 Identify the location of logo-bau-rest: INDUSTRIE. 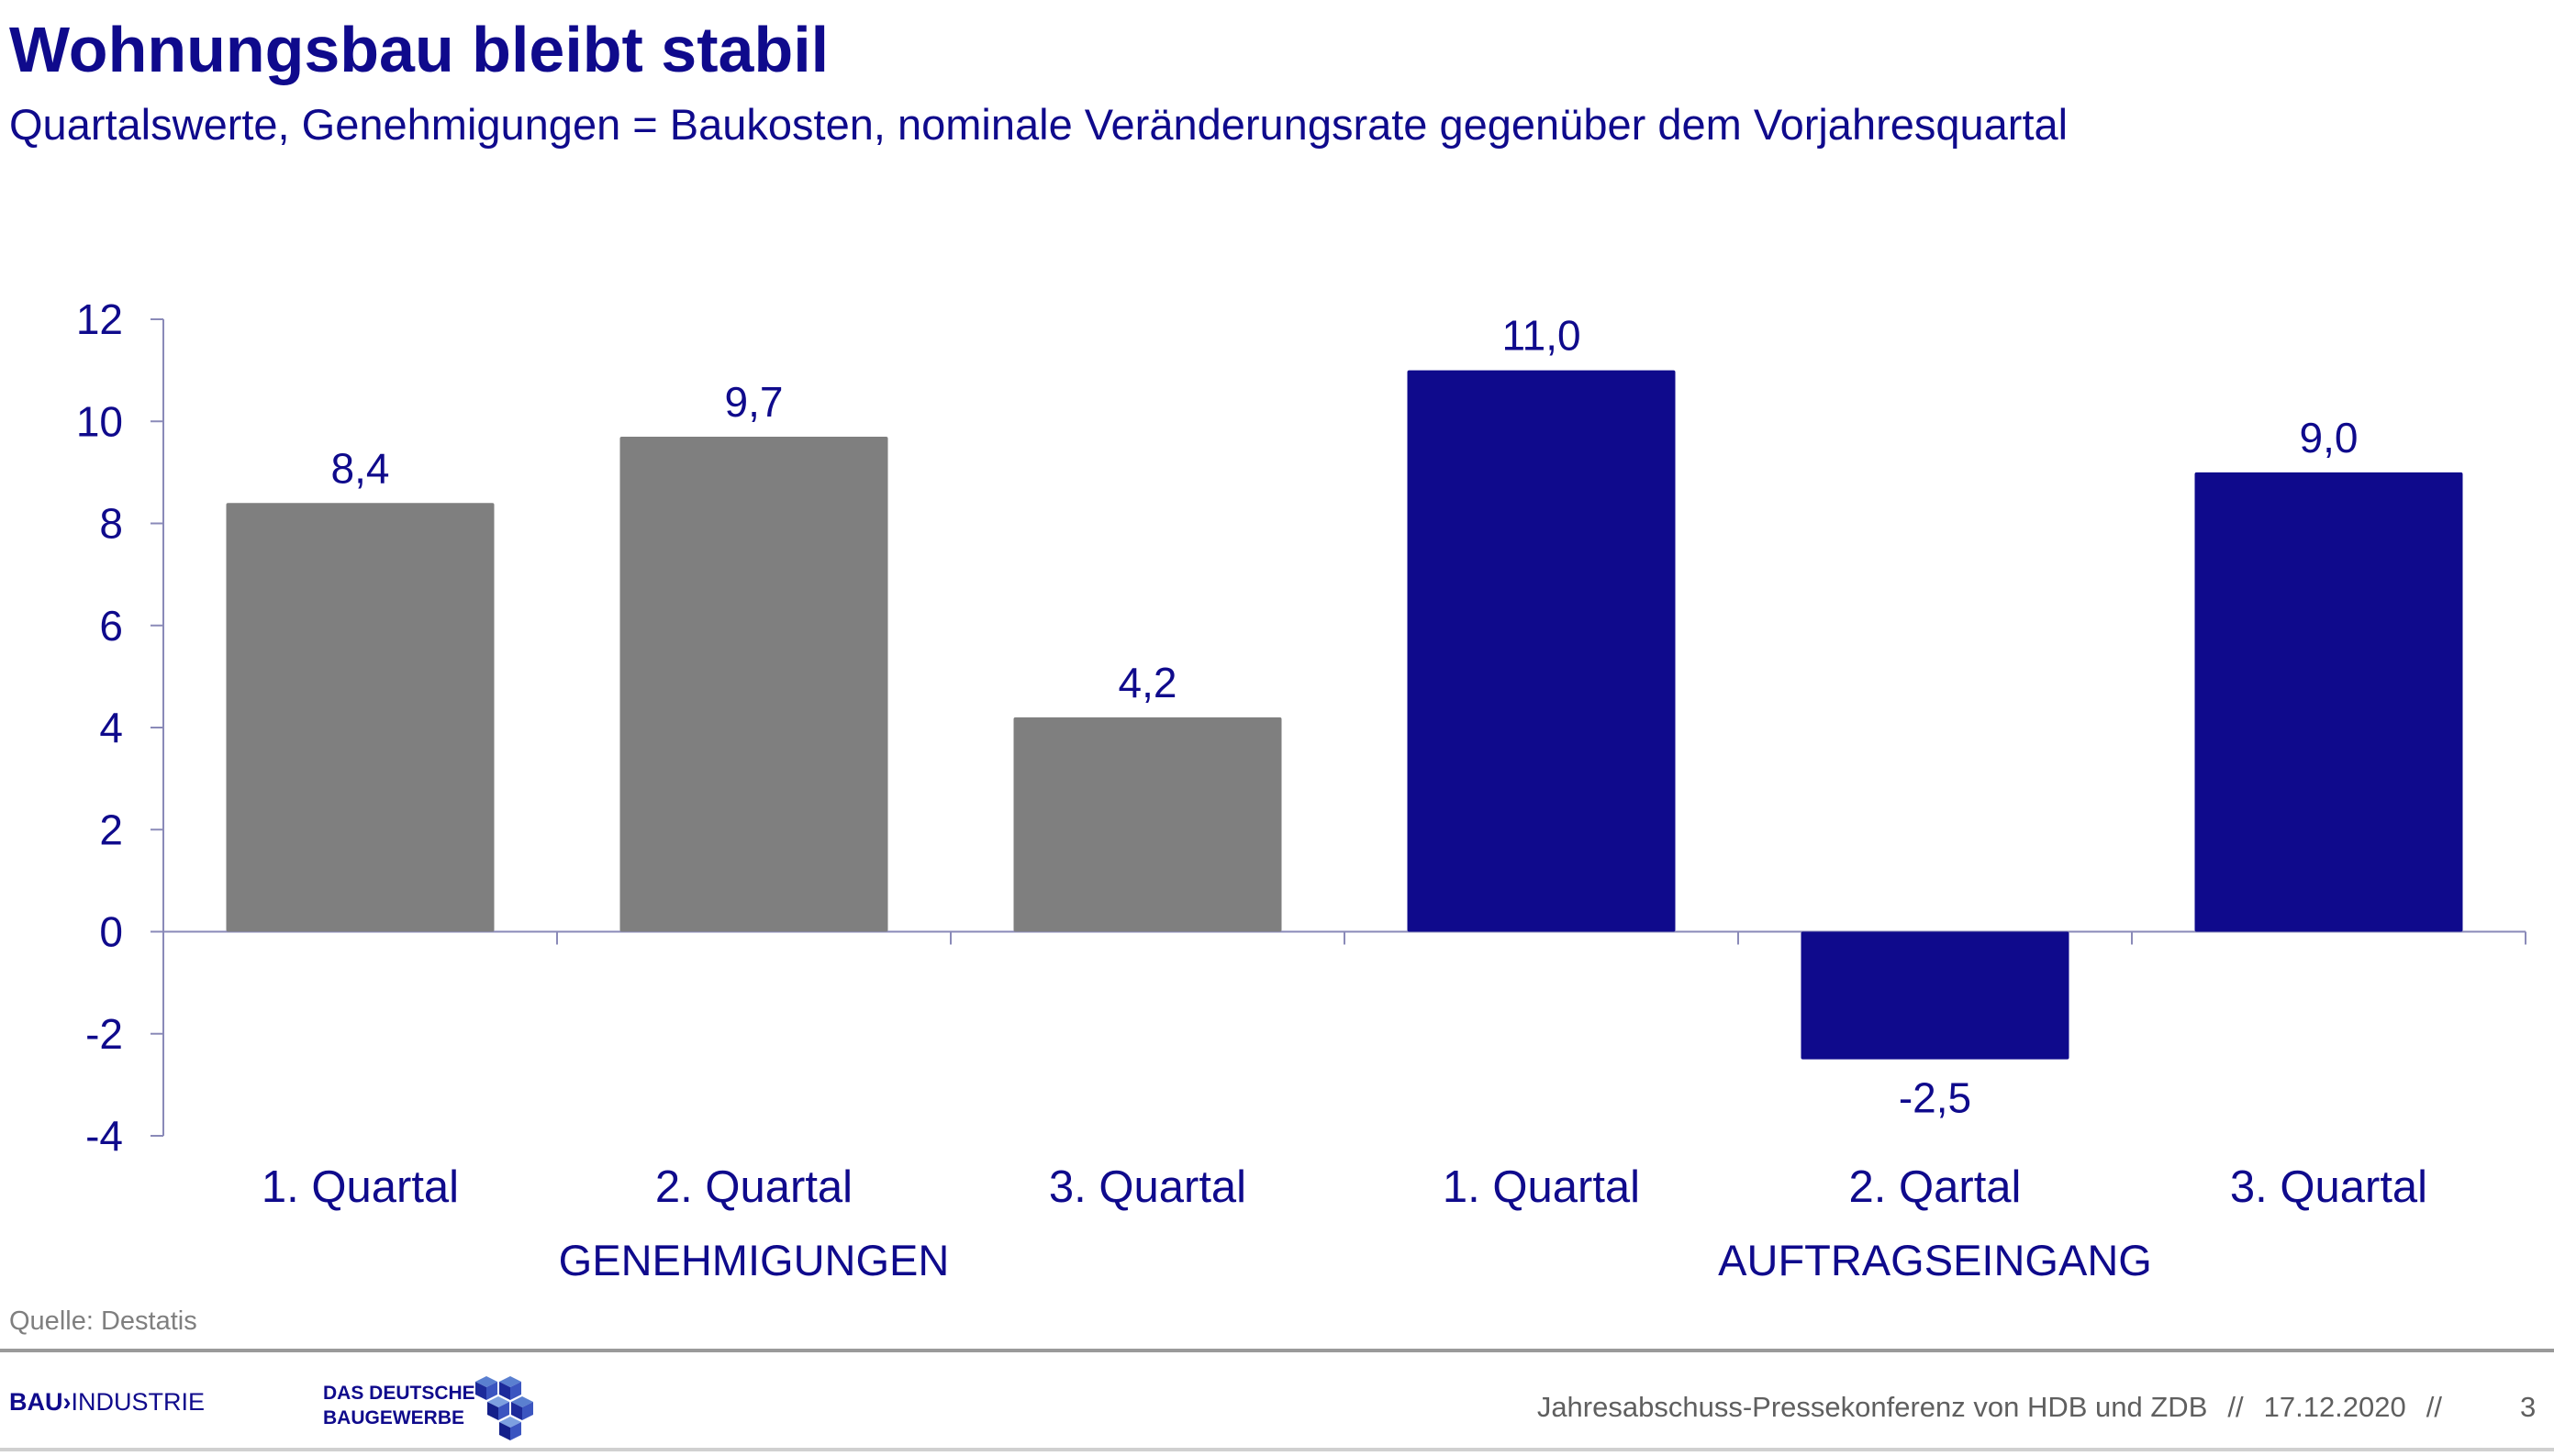
(138, 1402).